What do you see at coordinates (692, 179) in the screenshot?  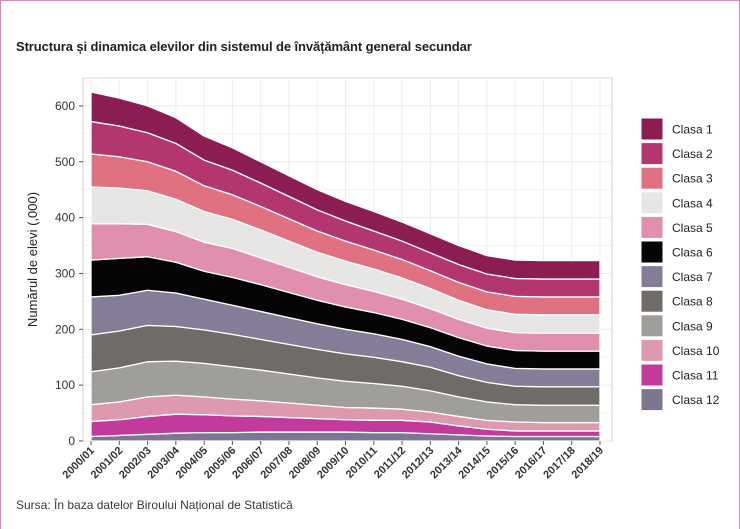 I see `legend-label-clasa-3: Clasa 3` at bounding box center [692, 179].